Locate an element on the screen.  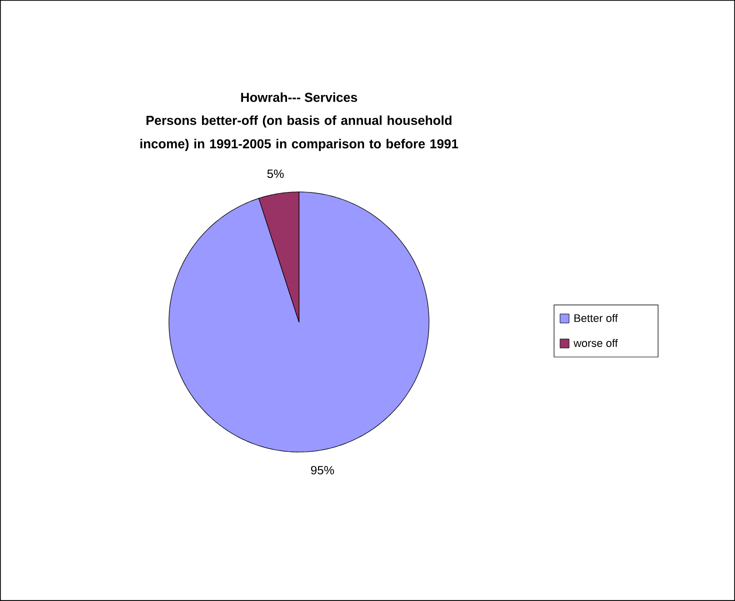
chart-title: Howrah--- Services is located at coordinates (299, 97).